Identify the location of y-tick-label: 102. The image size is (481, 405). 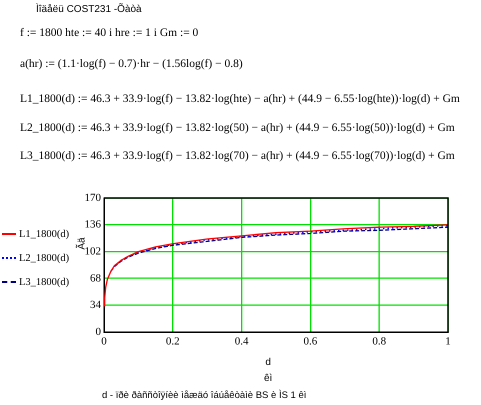
(92, 251).